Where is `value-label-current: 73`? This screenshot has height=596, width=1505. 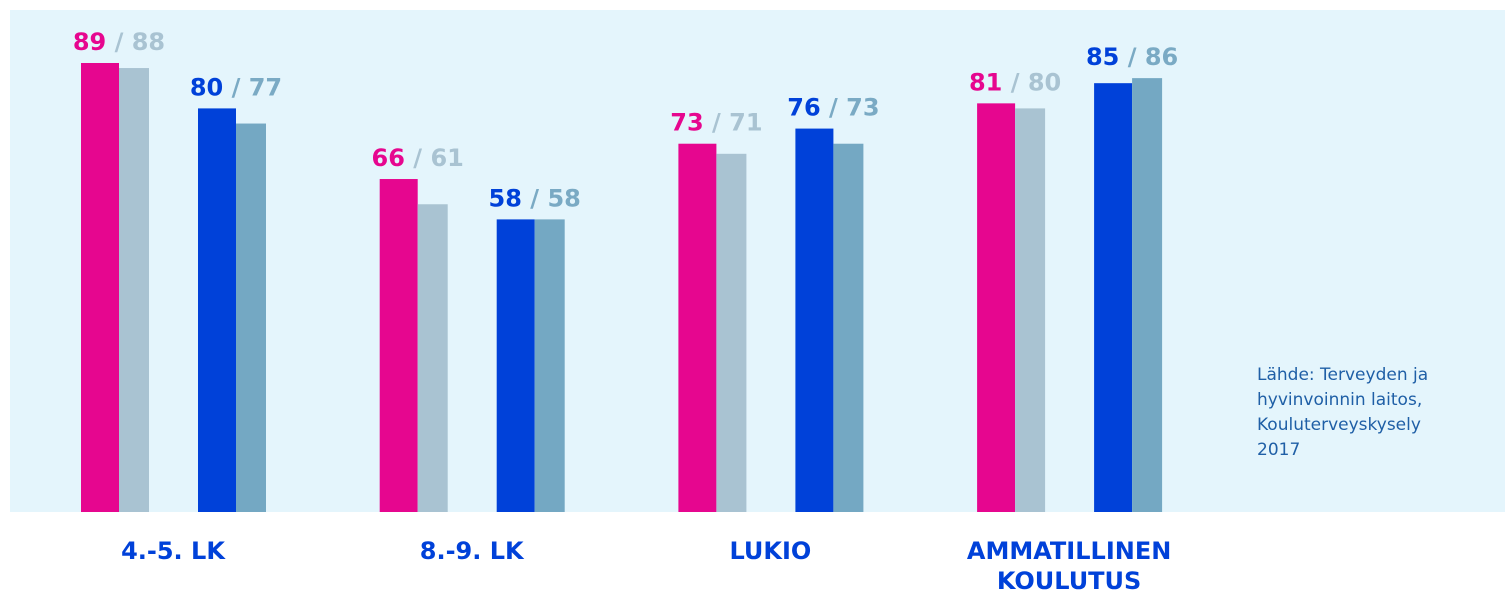 value-label-current: 73 is located at coordinates (686, 123).